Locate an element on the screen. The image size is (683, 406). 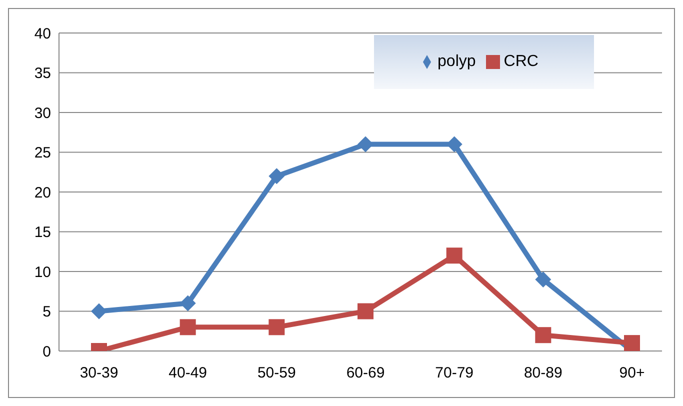
legend-label: CRC is located at coordinates (521, 61).